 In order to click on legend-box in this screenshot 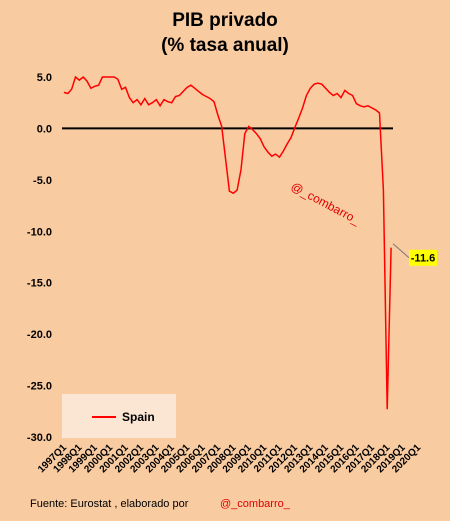, I will do `click(119, 416)`.